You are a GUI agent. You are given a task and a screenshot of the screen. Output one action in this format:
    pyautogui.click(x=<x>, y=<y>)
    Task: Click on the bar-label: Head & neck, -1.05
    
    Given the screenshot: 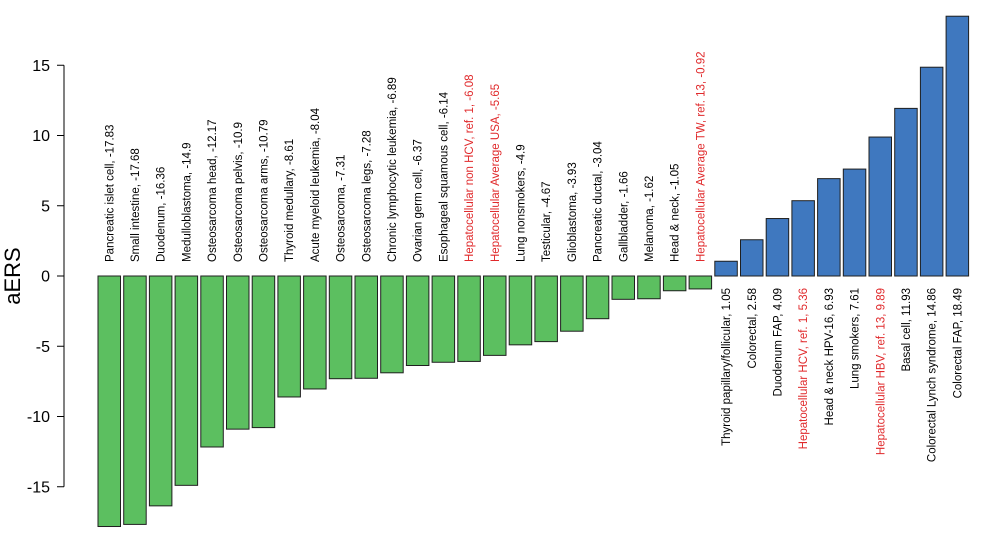 What is the action you would take?
    pyautogui.click(x=676, y=213)
    